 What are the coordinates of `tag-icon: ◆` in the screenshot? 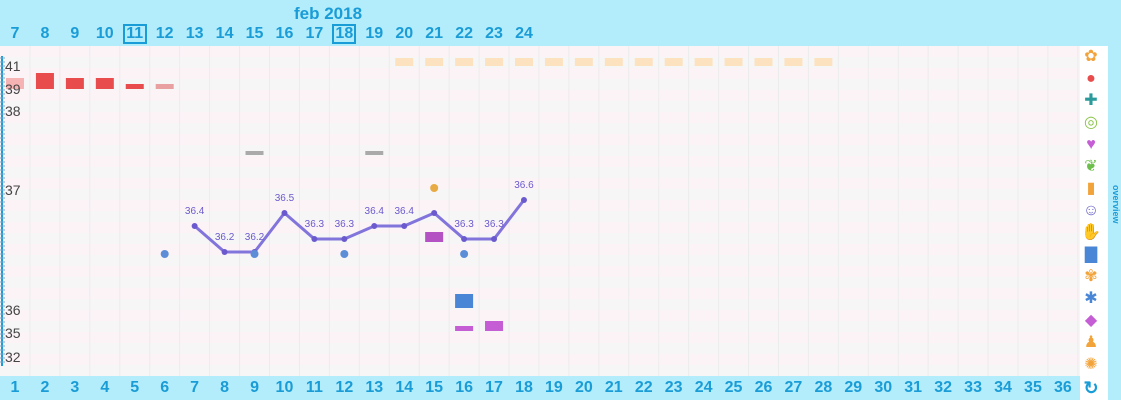 It's located at (1091, 320).